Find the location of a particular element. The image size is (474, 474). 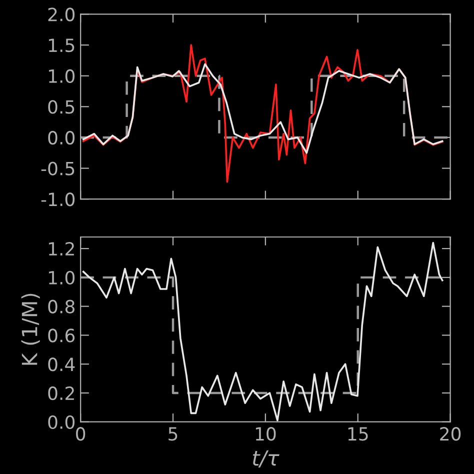

x-axis-title: t/τ is located at coordinates (266, 459).